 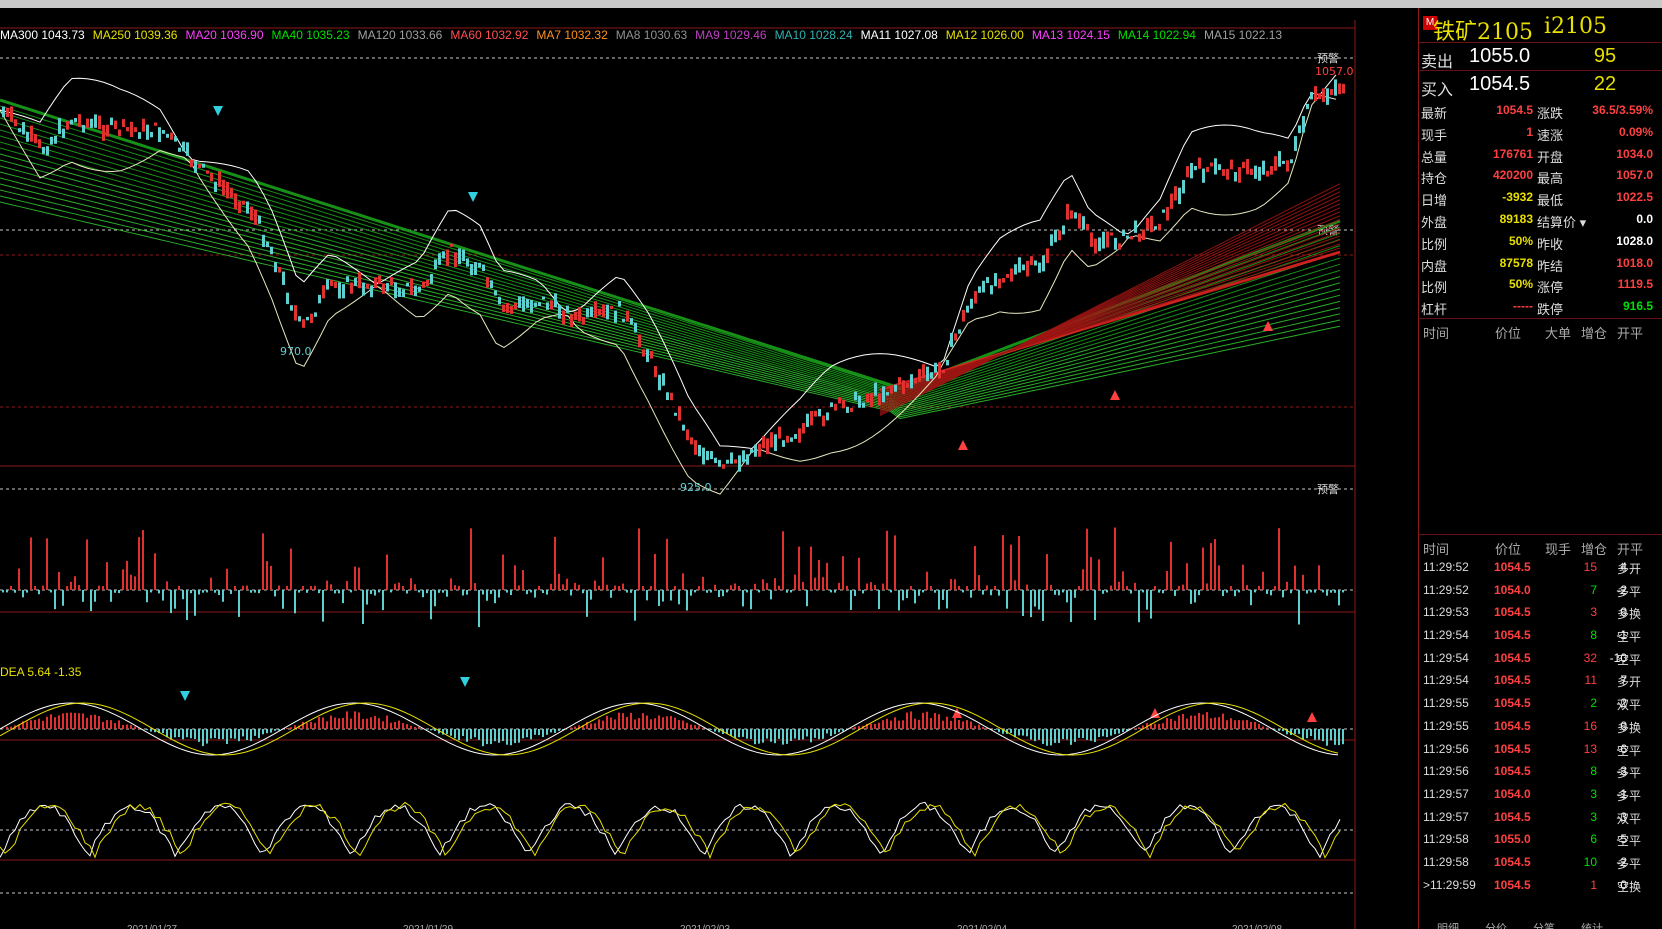 What do you see at coordinates (1540, 264) in the screenshot?
I see `stat-row: 内盘 87578 昨结 1018.0` at bounding box center [1540, 264].